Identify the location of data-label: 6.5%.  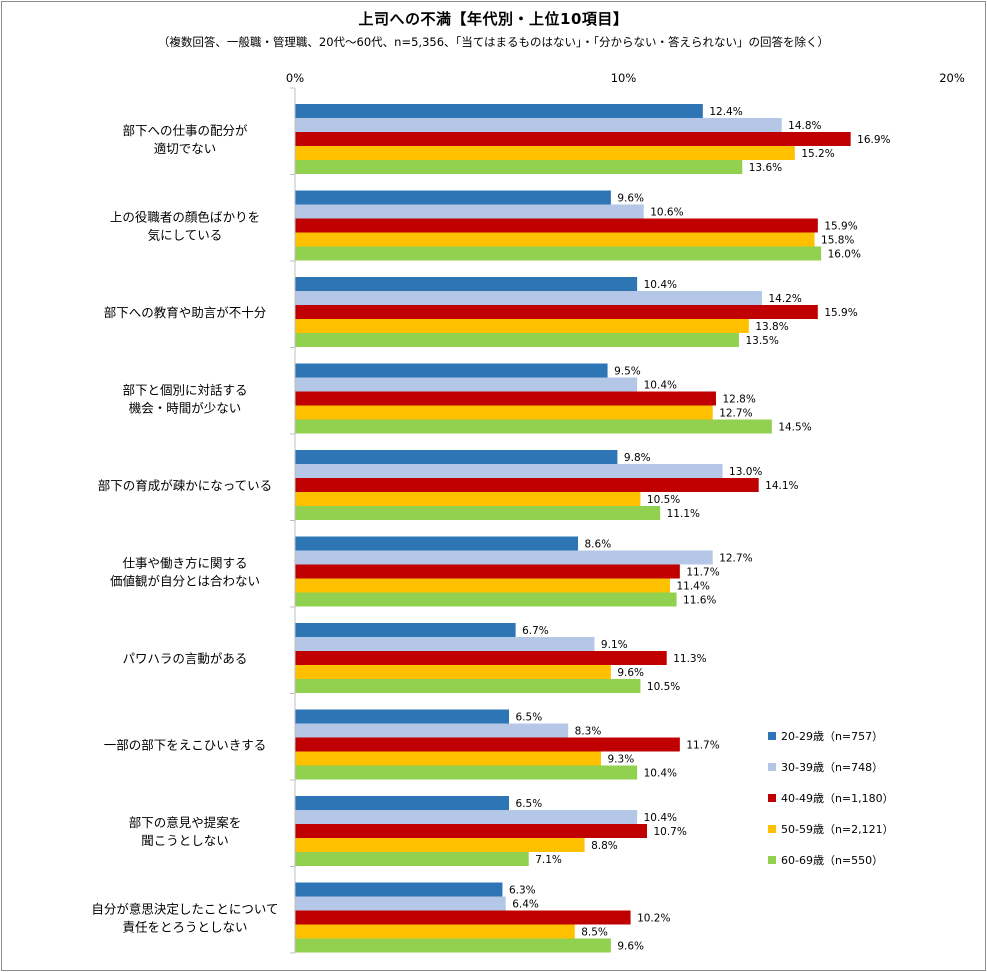
(529, 804).